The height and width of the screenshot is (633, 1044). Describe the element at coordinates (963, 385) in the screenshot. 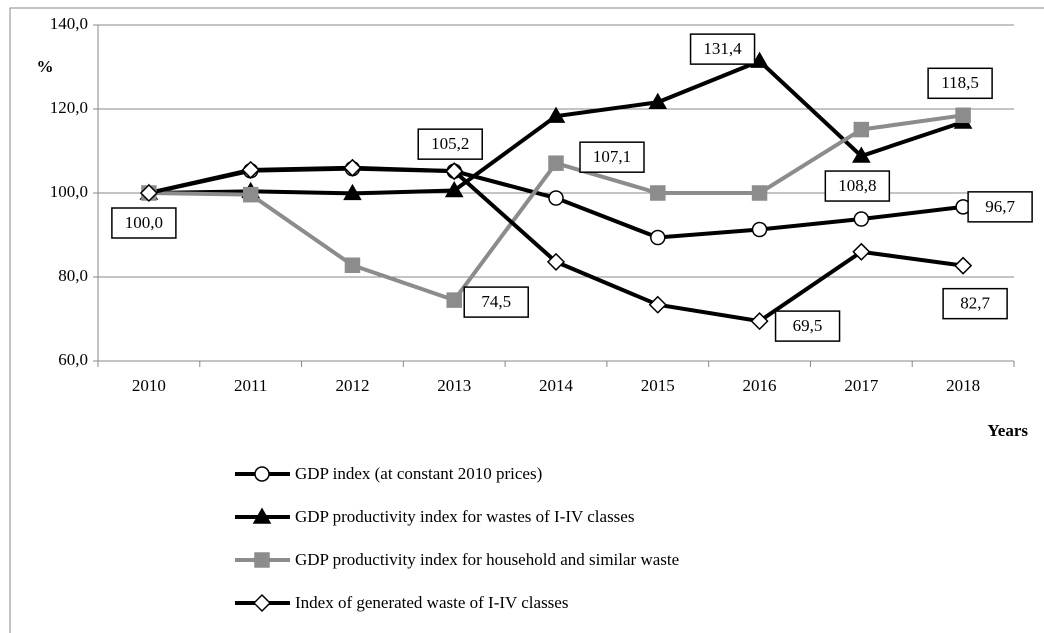

I see `x-tick-label: 2018` at that location.